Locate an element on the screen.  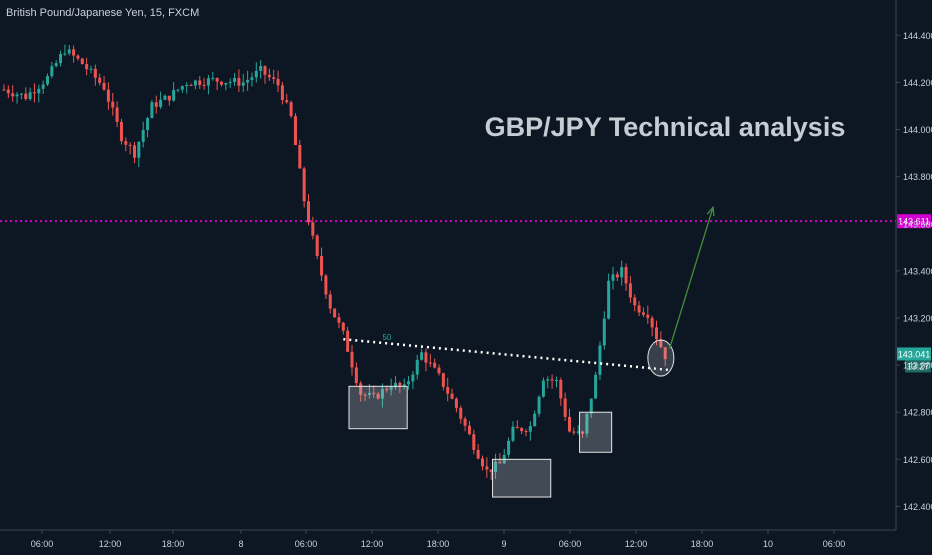
annotation-title: GBP/JPY Technical analysis is located at coordinates (665, 127).